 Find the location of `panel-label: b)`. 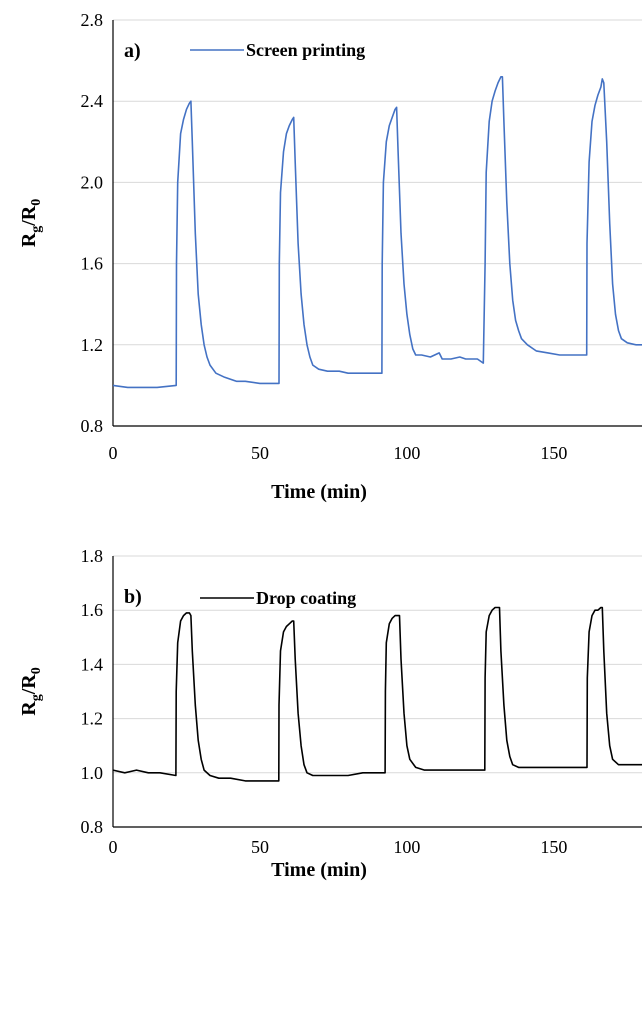

panel-label: b) is located at coordinates (133, 597).